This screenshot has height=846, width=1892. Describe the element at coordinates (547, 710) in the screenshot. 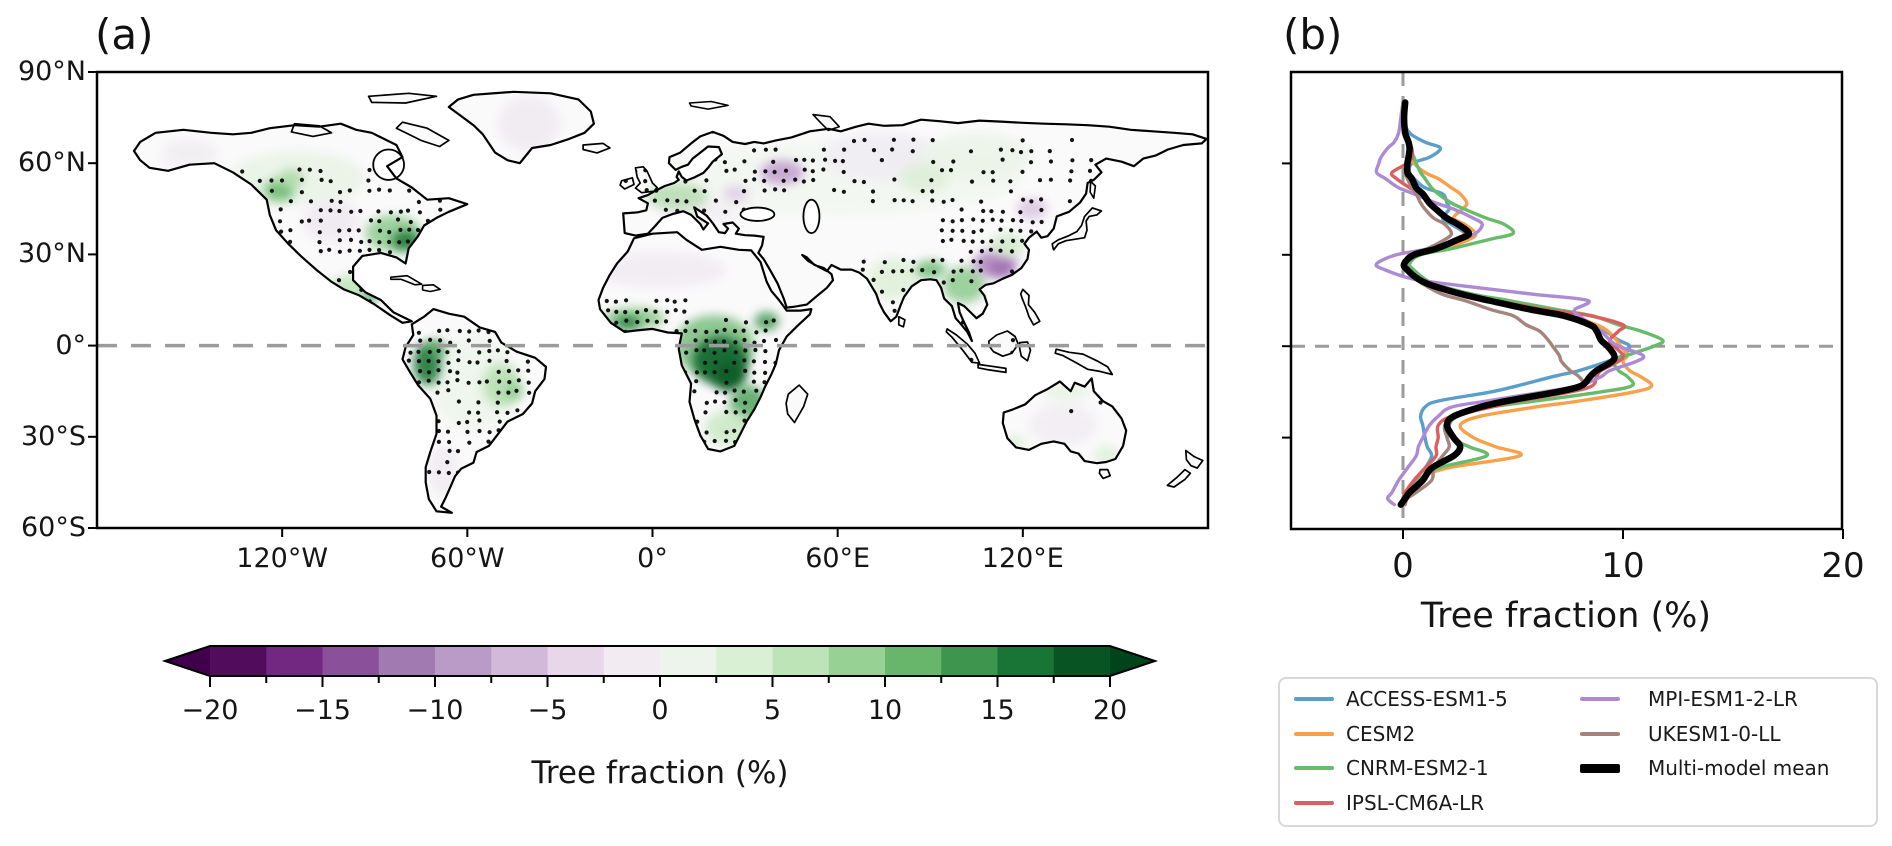

I see `colorbar-tick-label: −5` at that location.